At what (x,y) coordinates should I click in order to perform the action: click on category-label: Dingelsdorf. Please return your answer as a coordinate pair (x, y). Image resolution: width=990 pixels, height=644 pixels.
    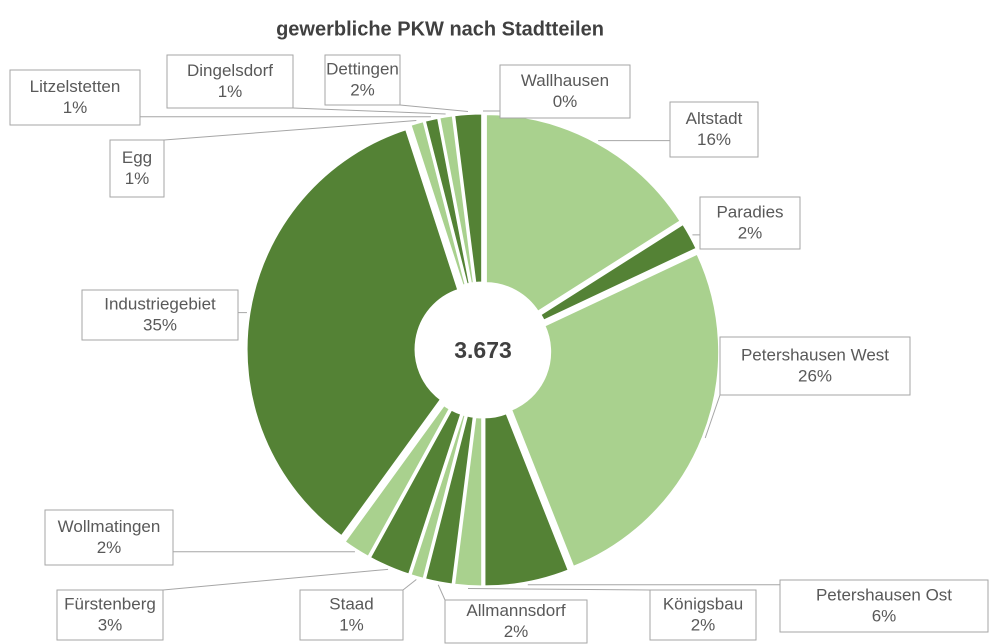
    Looking at the image, I should click on (230, 70).